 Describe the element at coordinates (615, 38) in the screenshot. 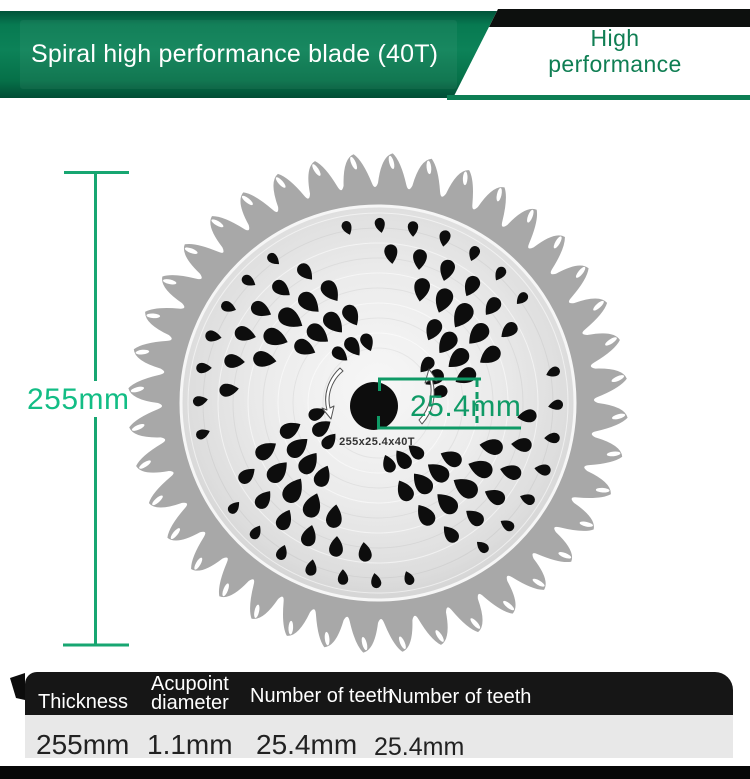

I see `badge-line-1: High` at that location.